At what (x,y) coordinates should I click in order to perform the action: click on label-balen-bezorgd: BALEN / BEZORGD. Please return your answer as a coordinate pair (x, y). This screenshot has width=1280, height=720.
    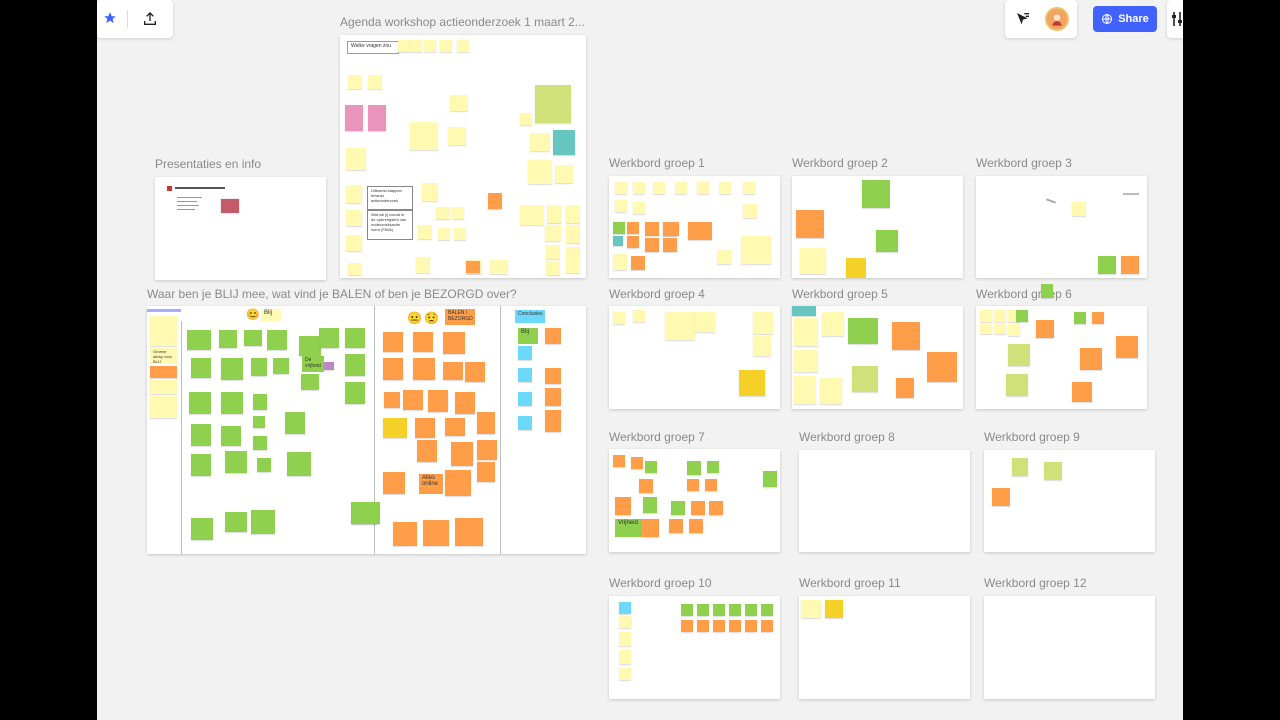
    Looking at the image, I should click on (460, 317).